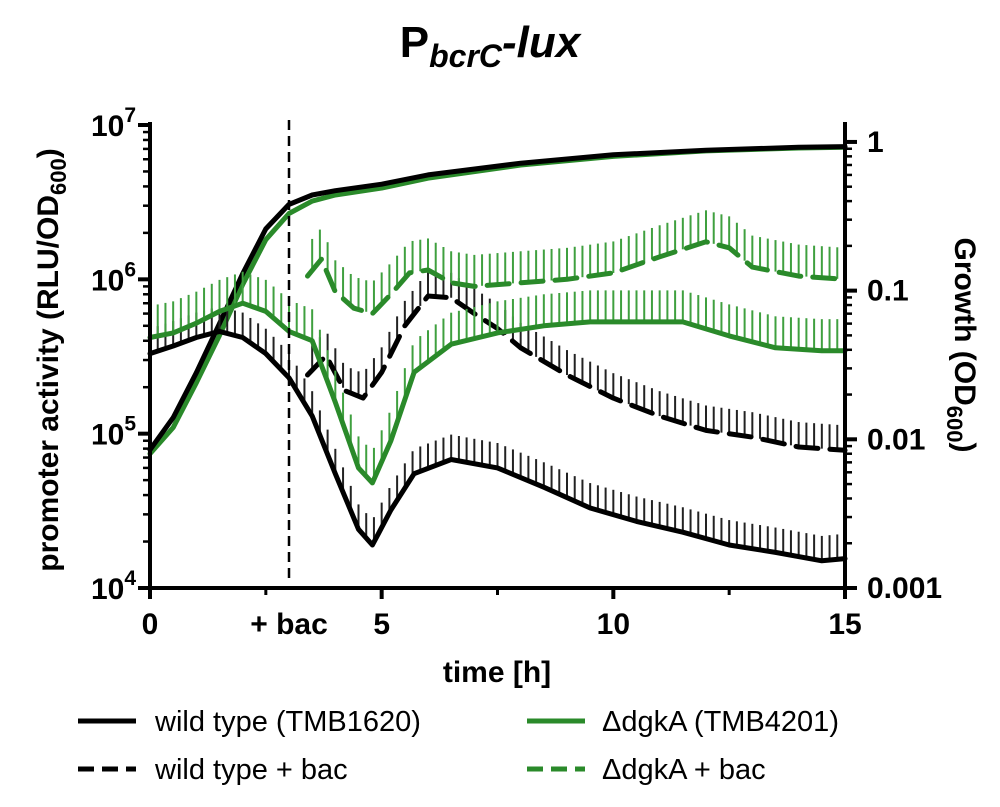  I want to click on left-y-axis-label: promoter activity (RLU/OD600), so click(51, 359).